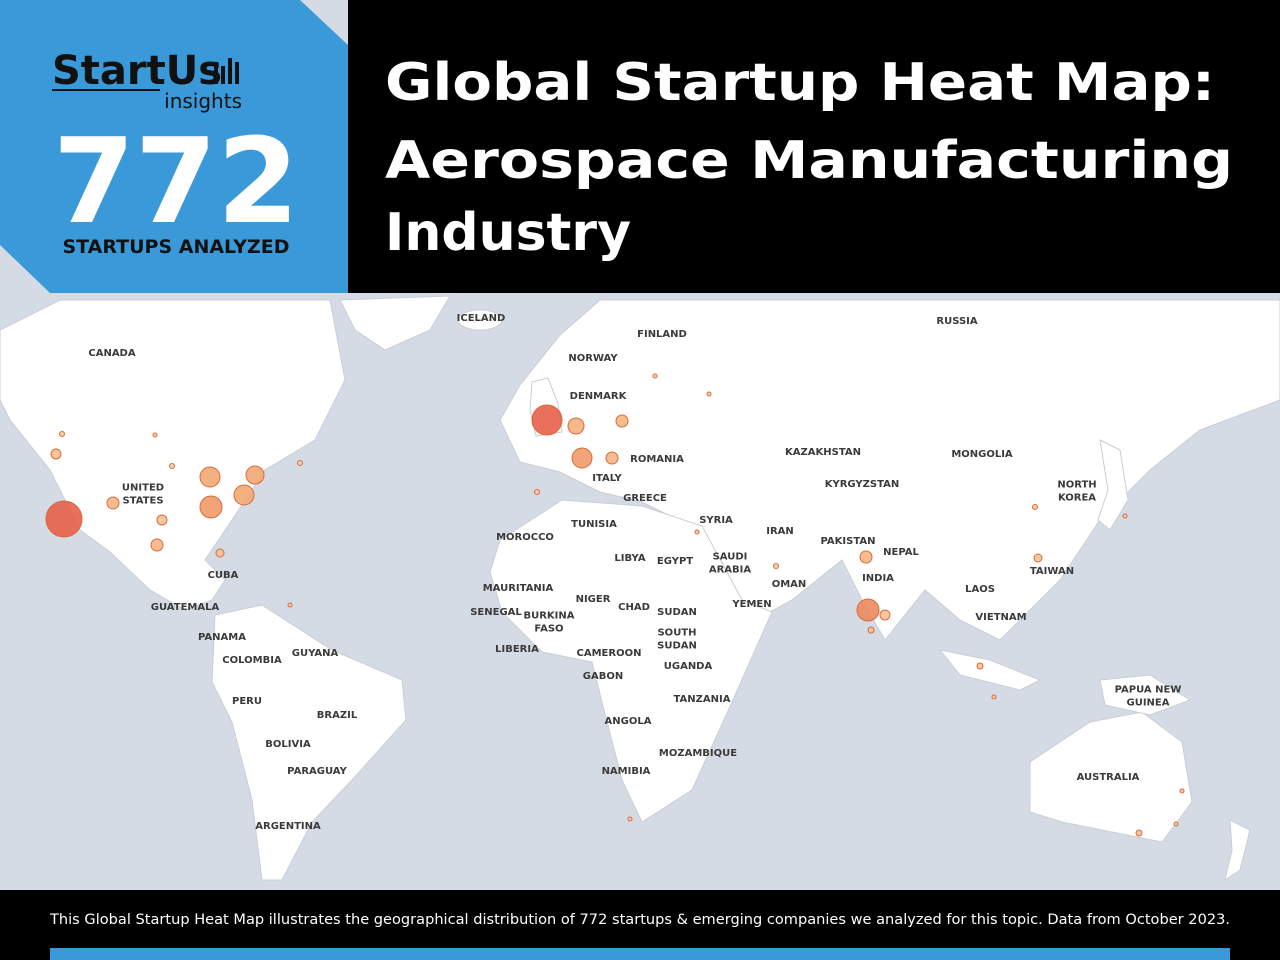  Describe the element at coordinates (956, 321) in the screenshot. I see `country-label: RUSSIA` at that location.